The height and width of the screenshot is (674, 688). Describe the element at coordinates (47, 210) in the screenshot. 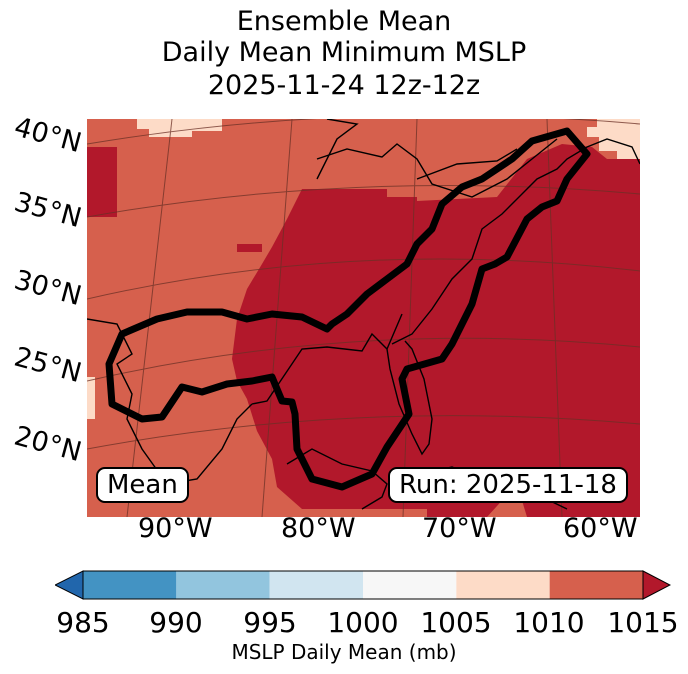

I see `lat-label-35: 35°N` at that location.